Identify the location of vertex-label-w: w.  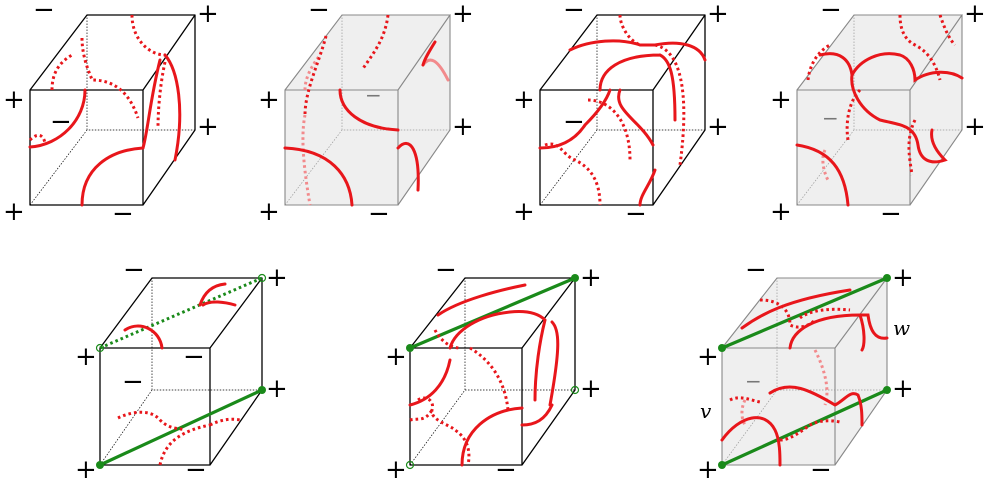
(901, 328).